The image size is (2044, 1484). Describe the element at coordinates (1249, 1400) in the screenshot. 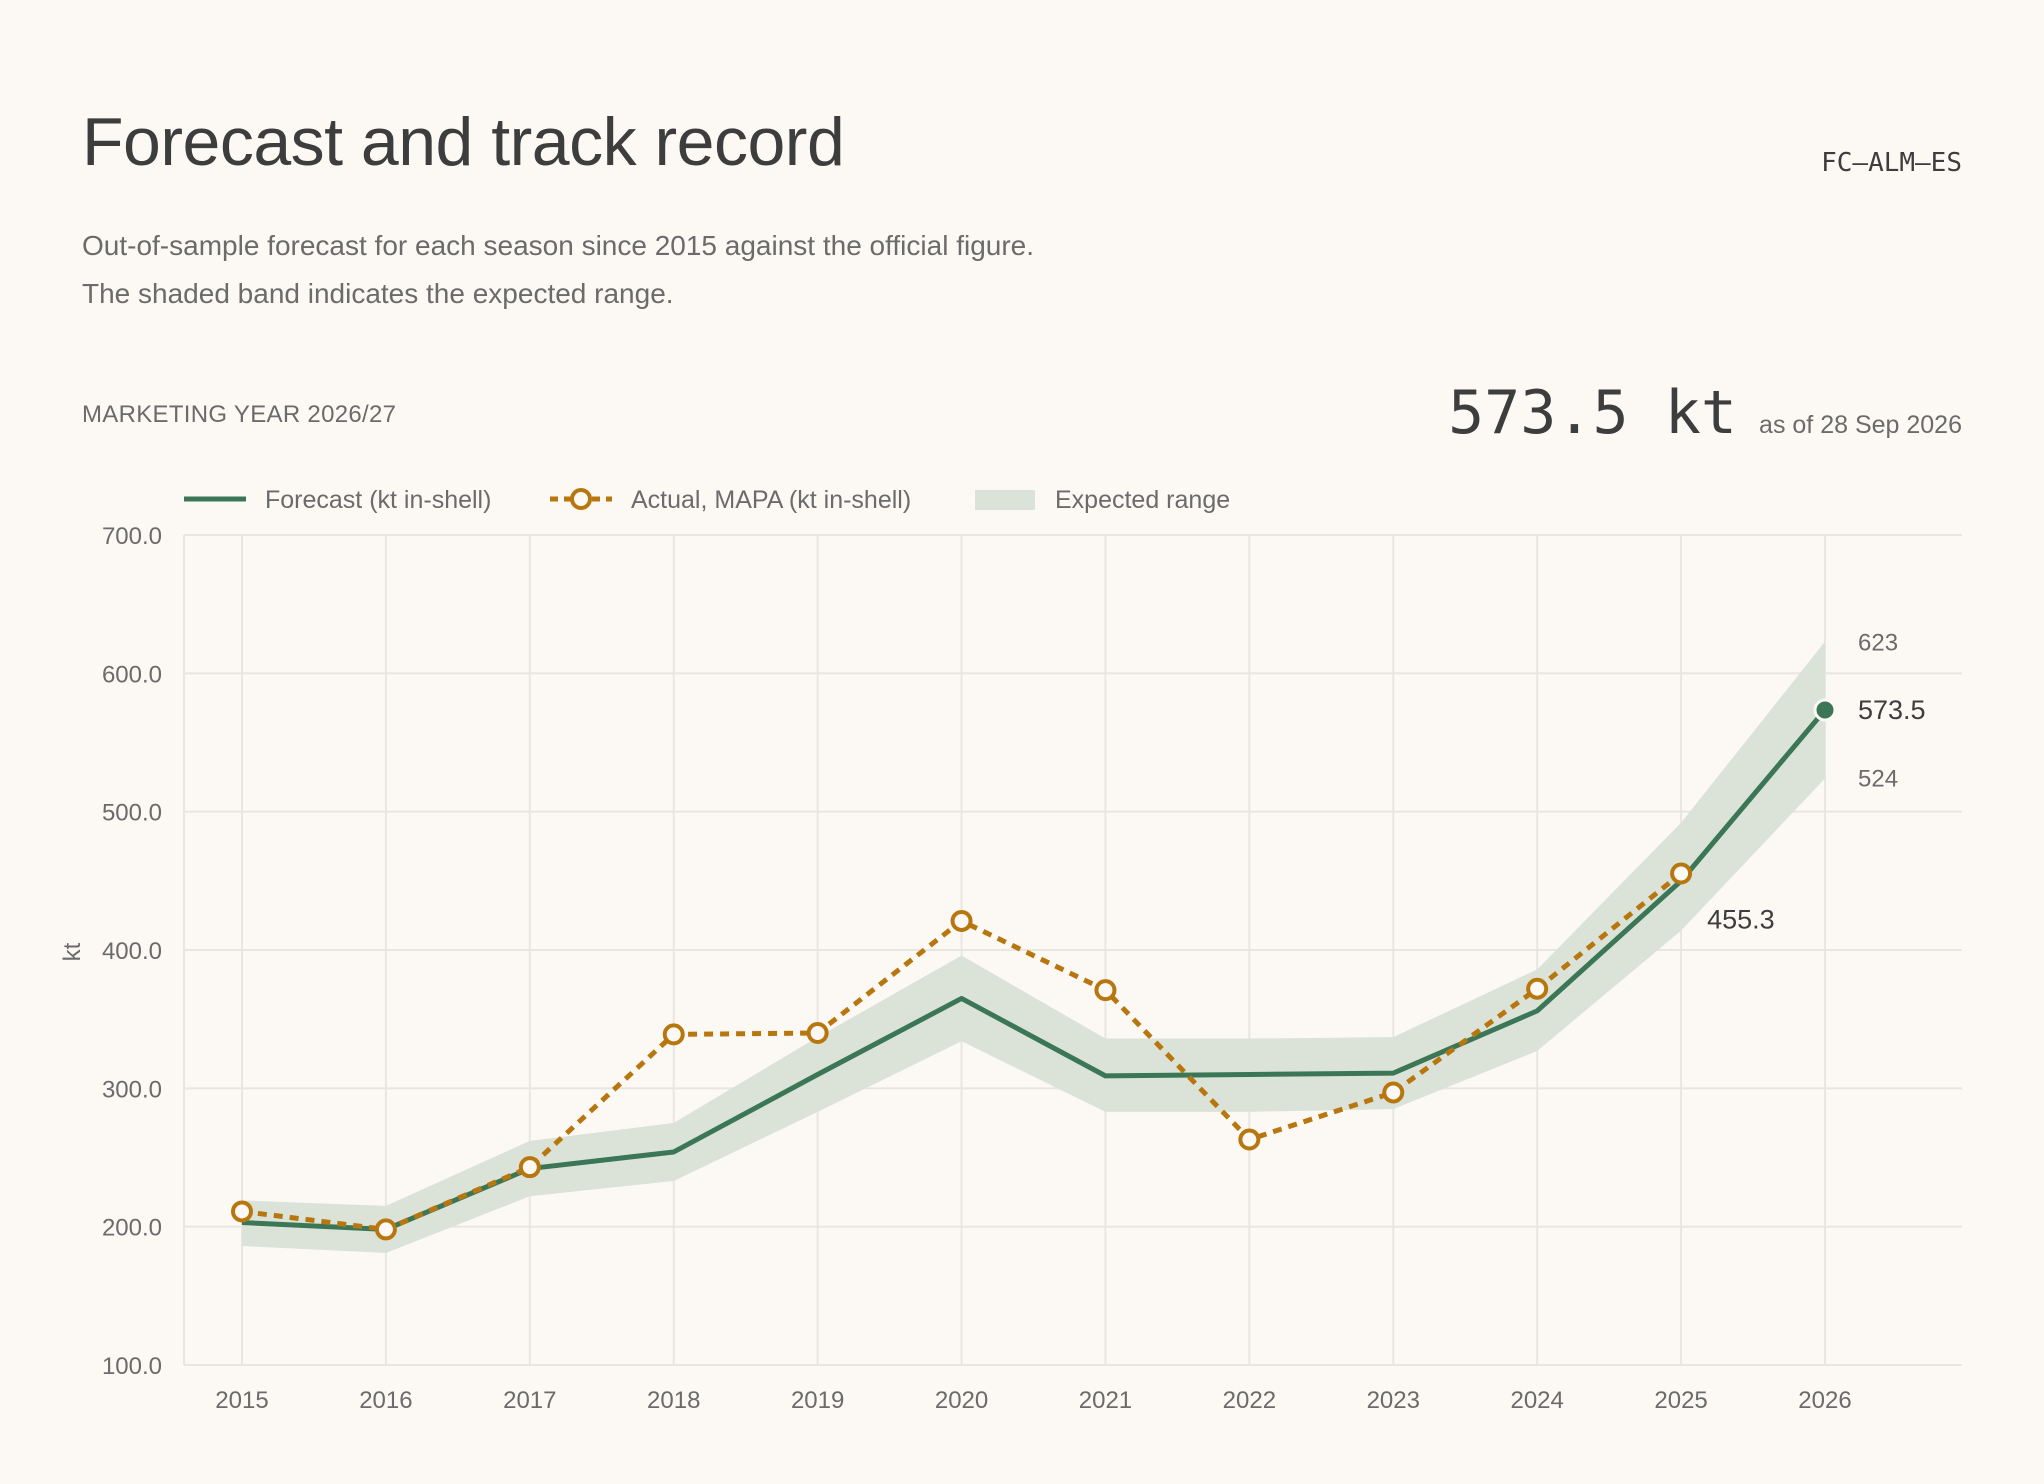

I see `x-tick-label: 2022` at that location.